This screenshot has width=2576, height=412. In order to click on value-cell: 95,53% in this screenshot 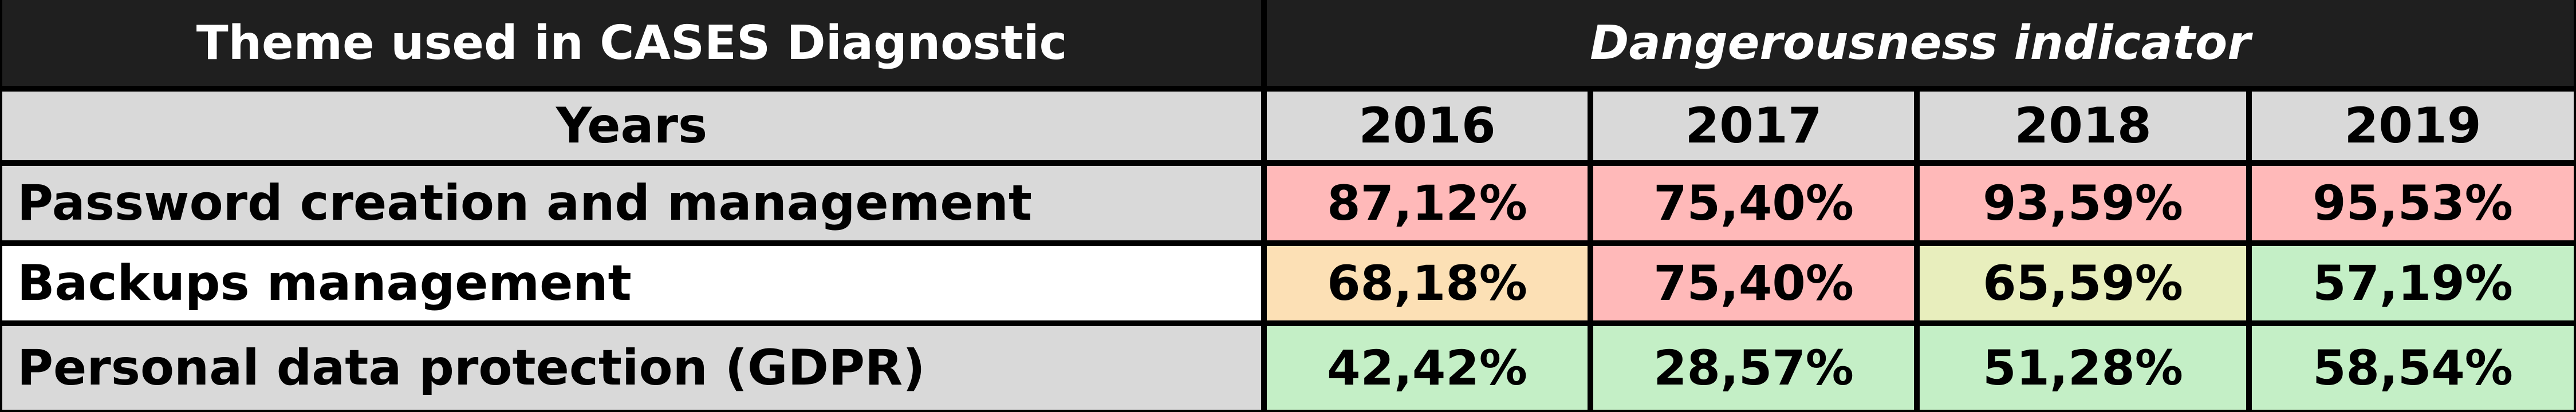, I will do `click(2413, 203)`.